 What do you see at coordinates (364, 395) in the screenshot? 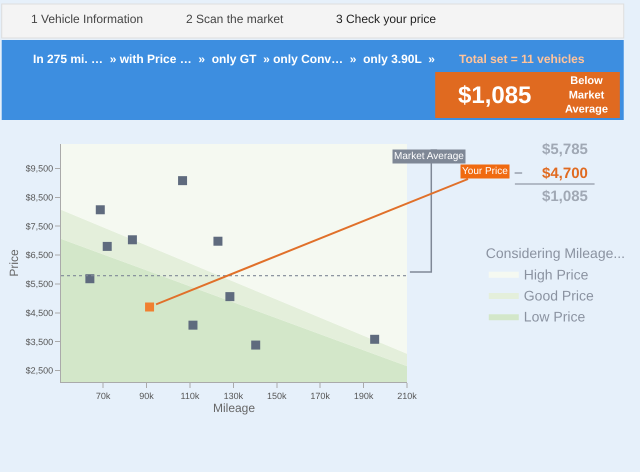
I see `x-tick-label: 190k` at bounding box center [364, 395].